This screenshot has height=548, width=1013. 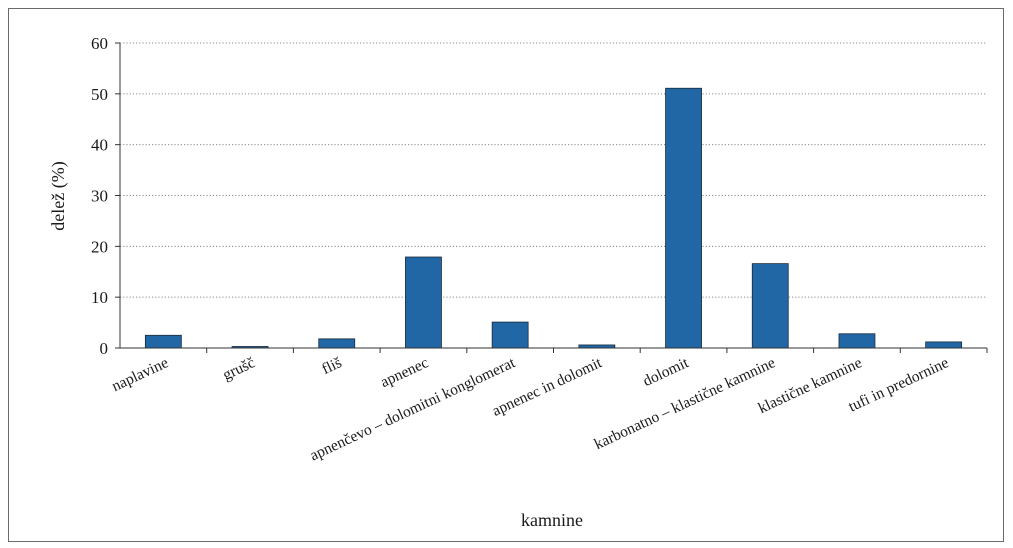 I want to click on x-tick-label: naplavine, so click(x=140, y=374).